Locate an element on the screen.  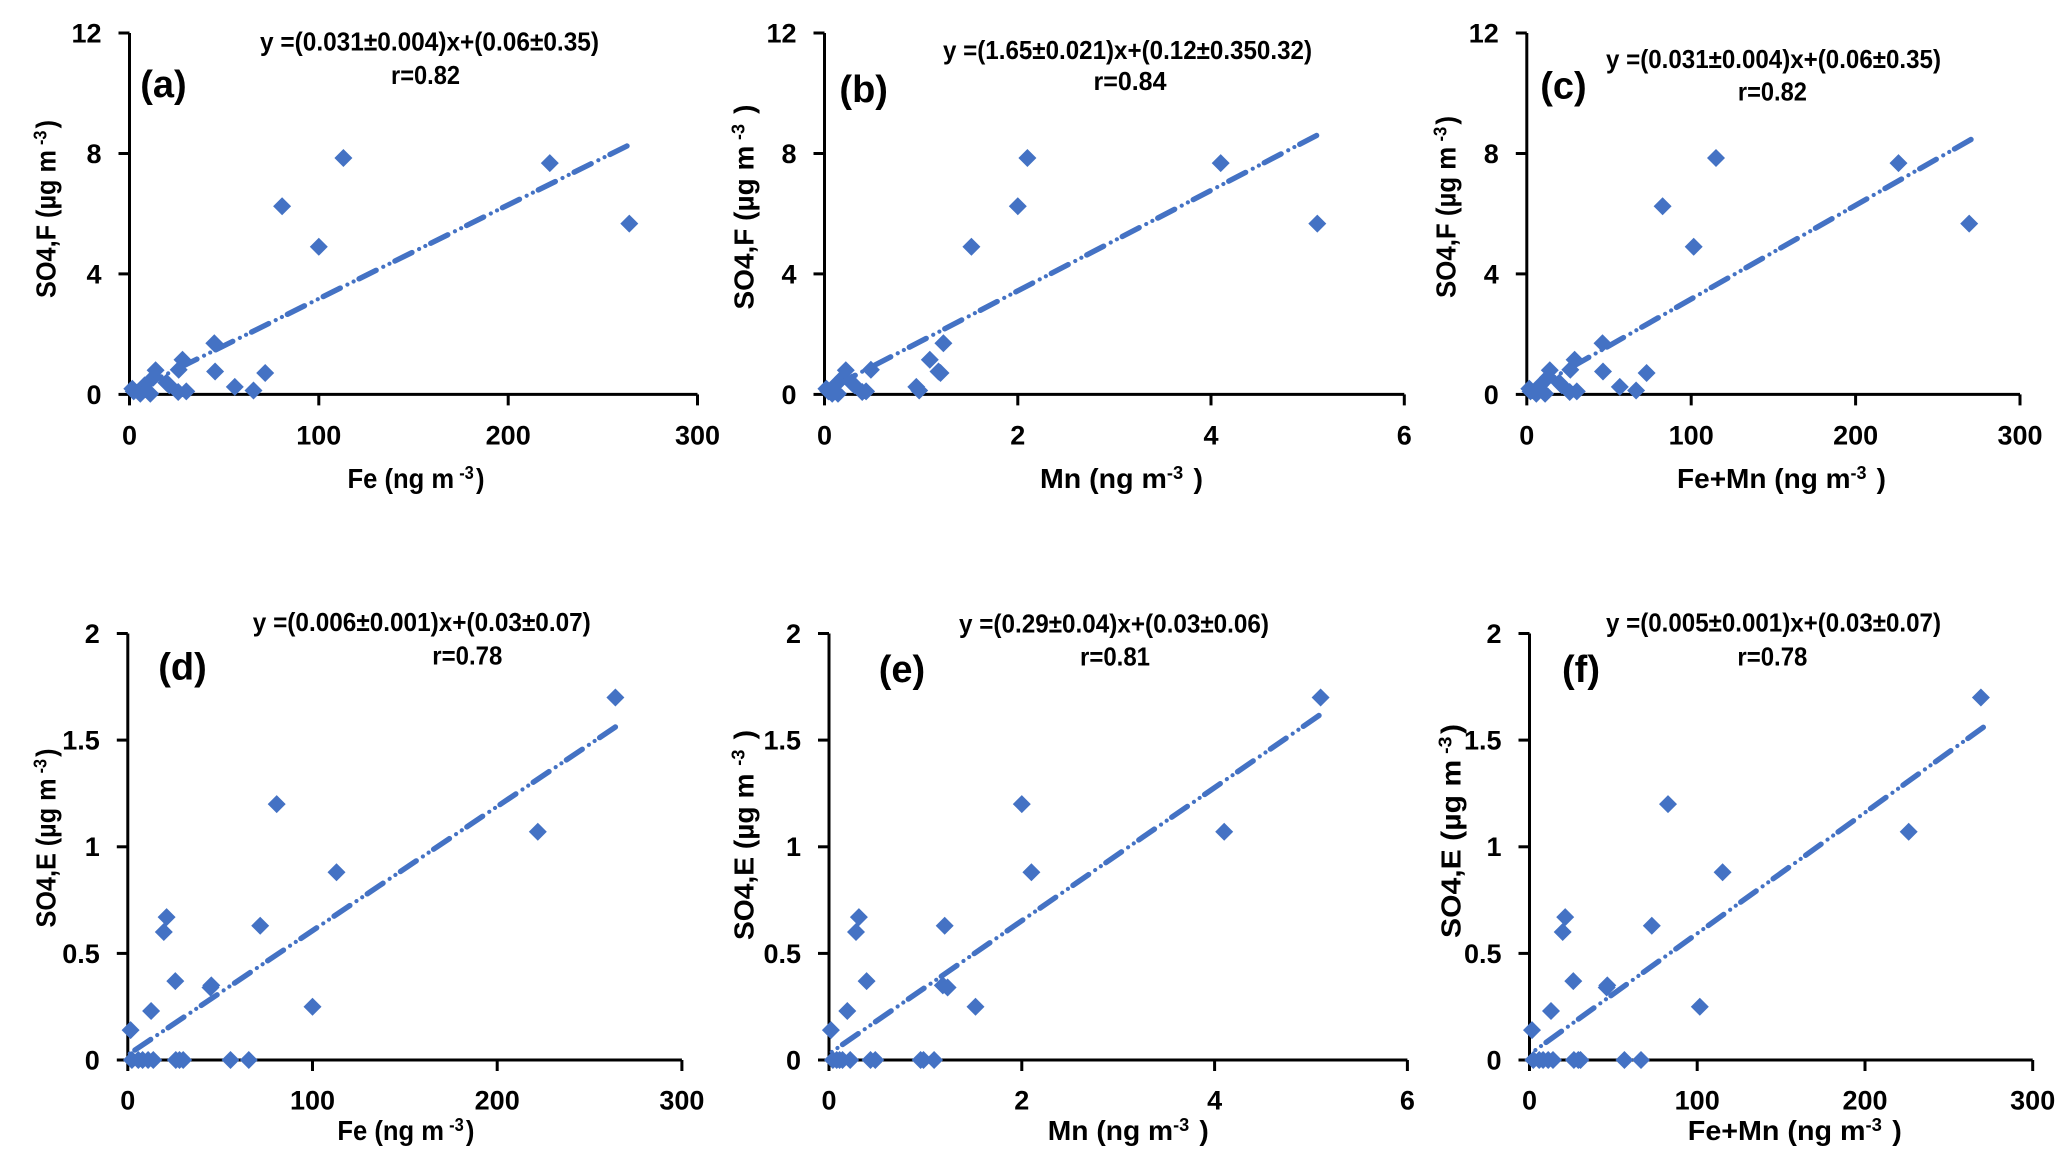
svg-text: (a) is located at coordinates (163, 85).